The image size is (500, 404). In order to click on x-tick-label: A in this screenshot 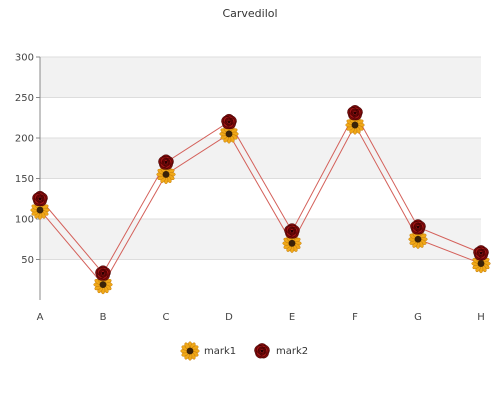, I will do `click(40, 317)`.